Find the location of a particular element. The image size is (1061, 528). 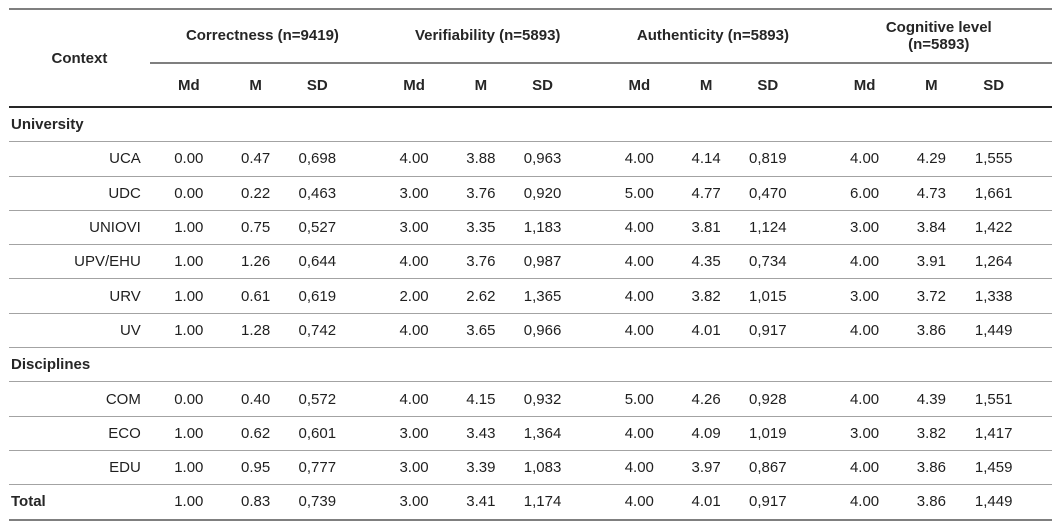

value-cell: 0.95 is located at coordinates (255, 468).